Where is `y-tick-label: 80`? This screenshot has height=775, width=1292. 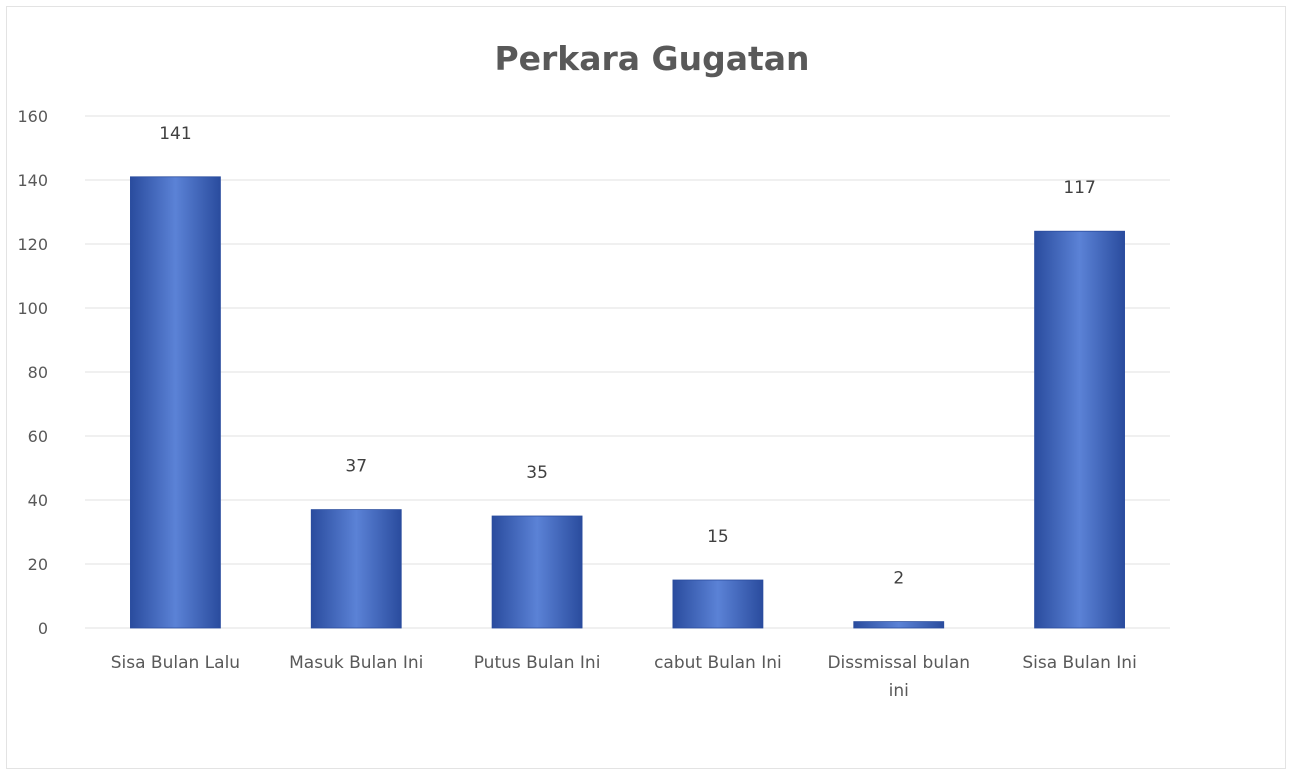 y-tick-label: 80 is located at coordinates (38, 372).